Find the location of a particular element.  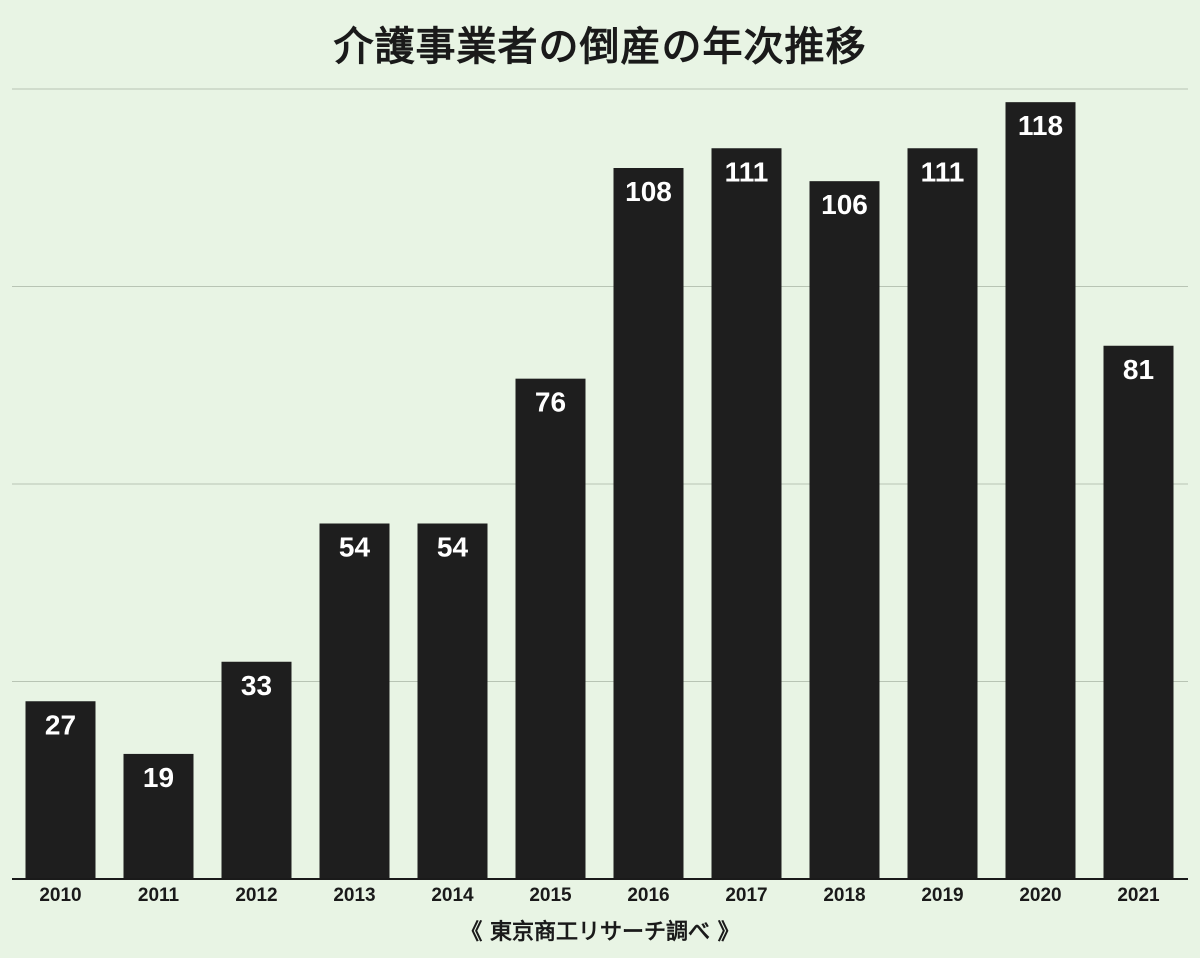

data-label-2015: 76 is located at coordinates (550, 402).